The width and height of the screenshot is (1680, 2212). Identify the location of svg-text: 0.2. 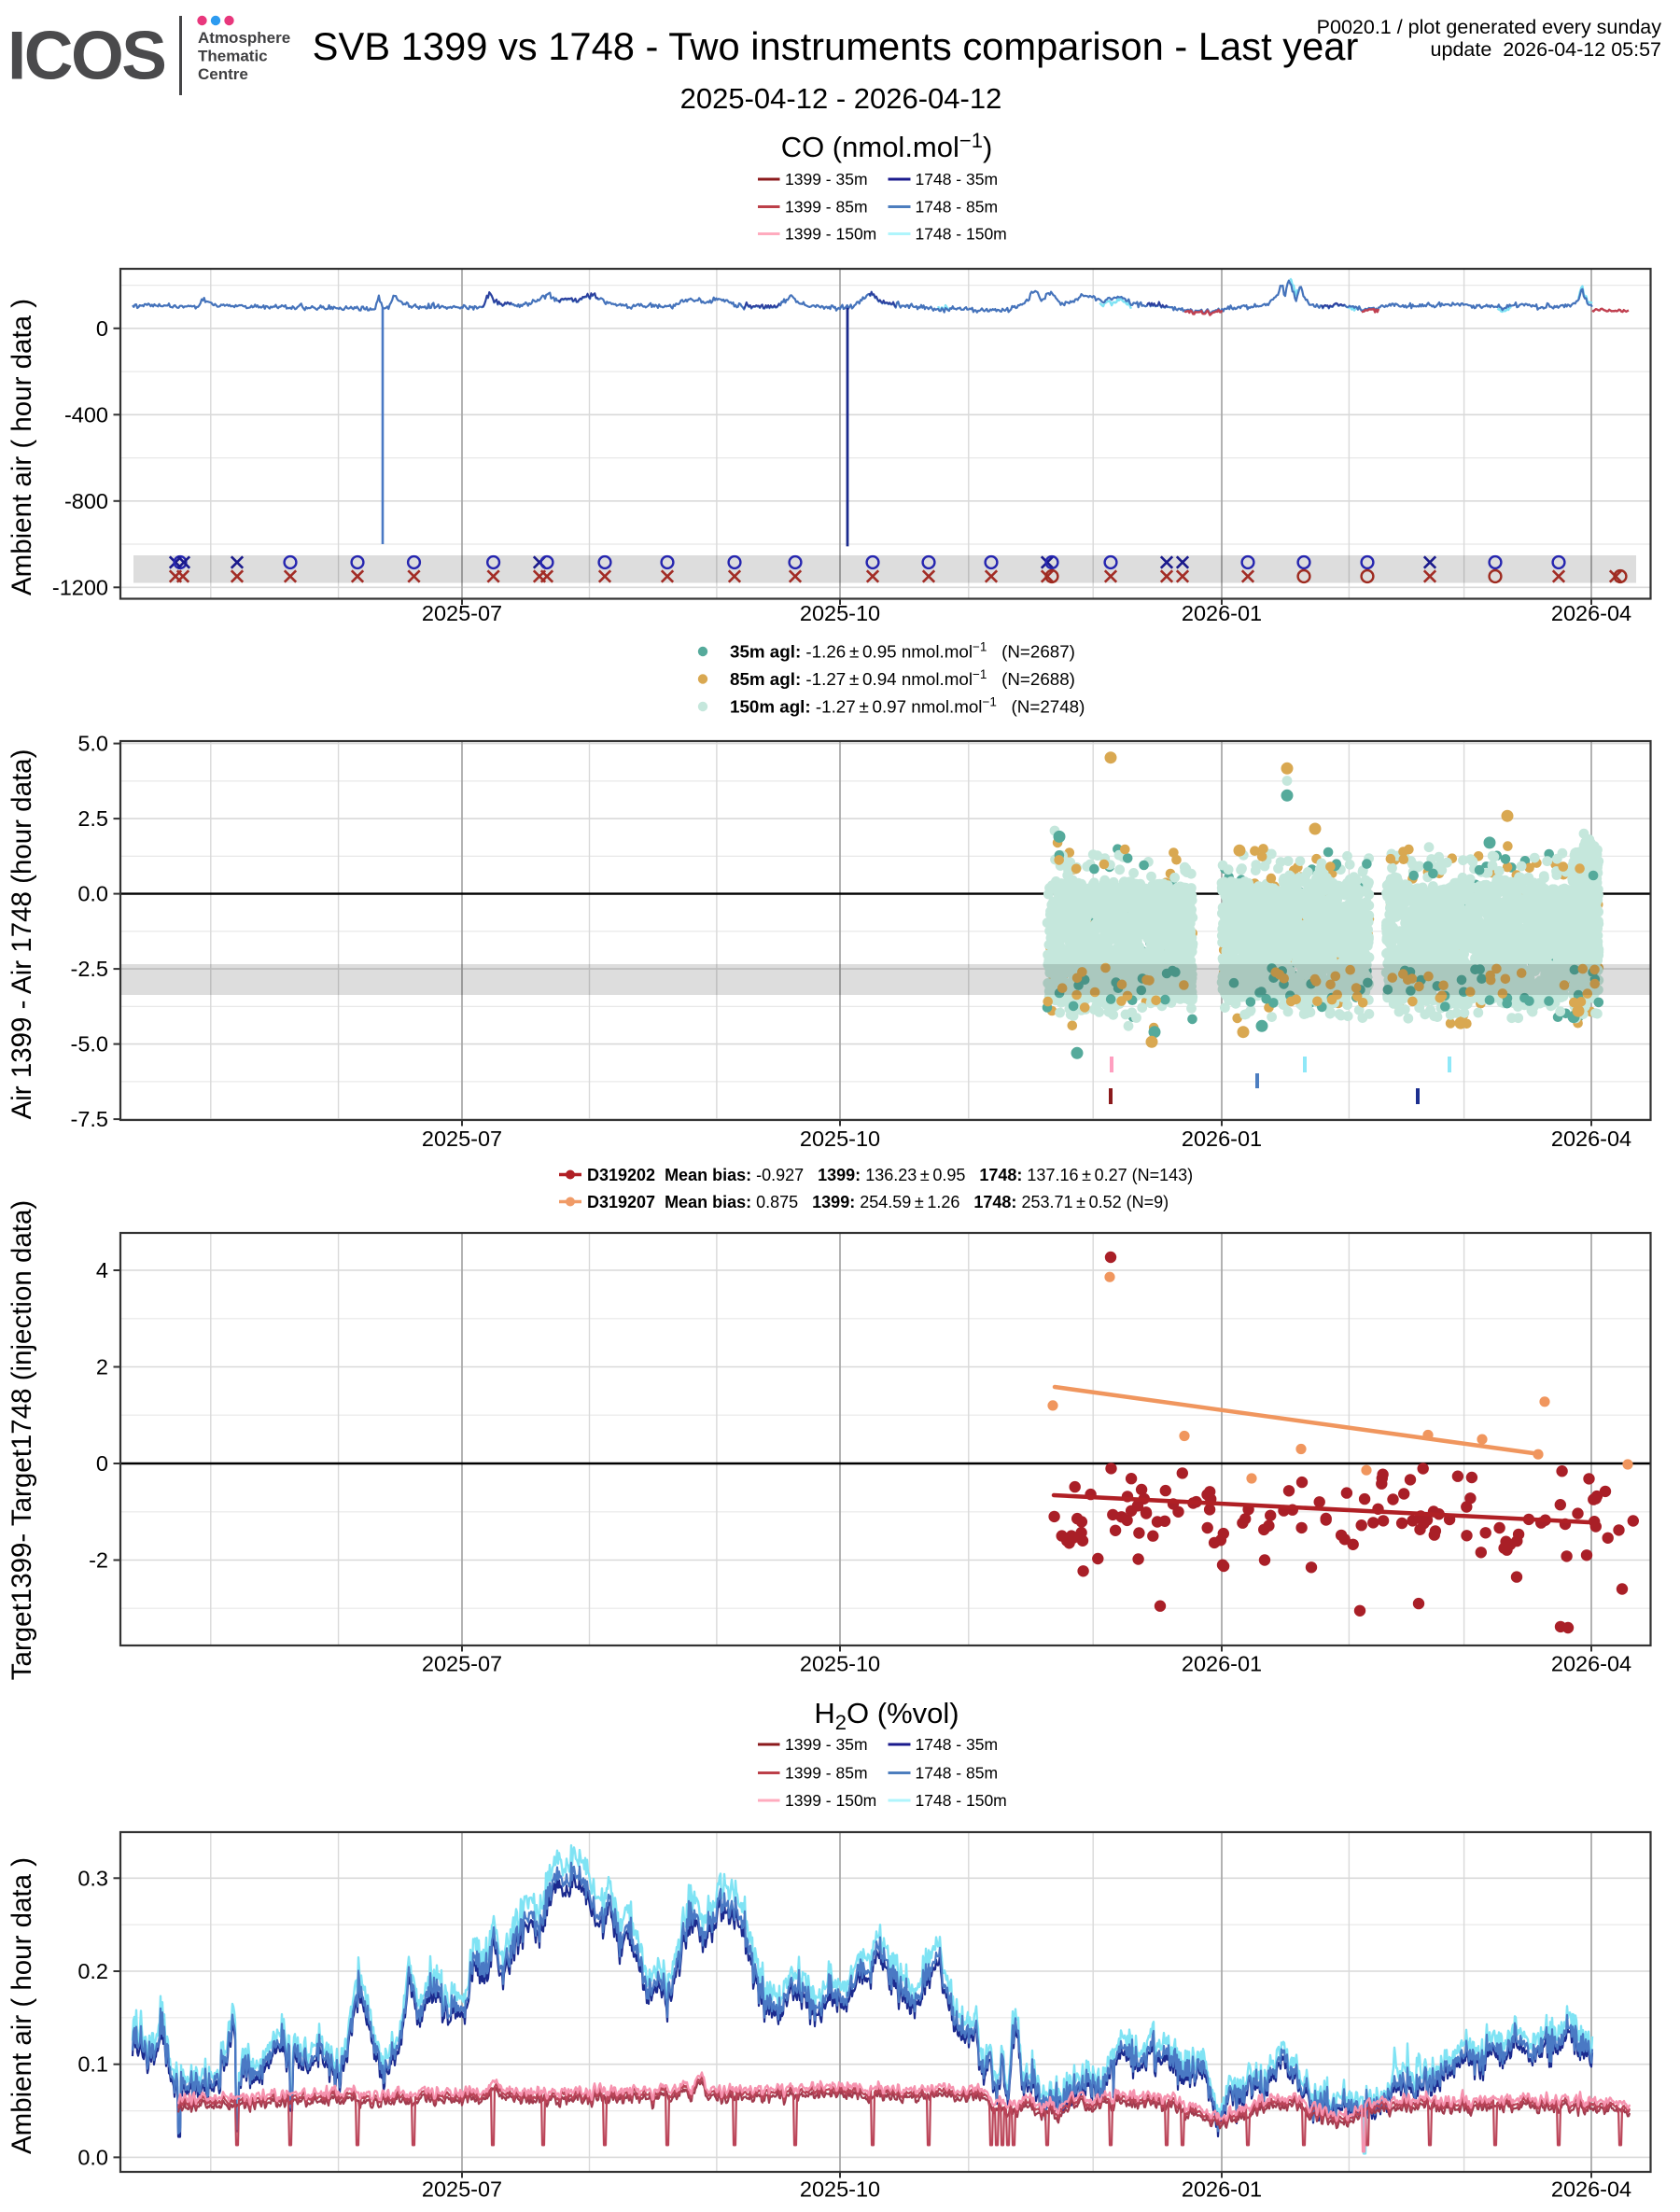
(92, 1971).